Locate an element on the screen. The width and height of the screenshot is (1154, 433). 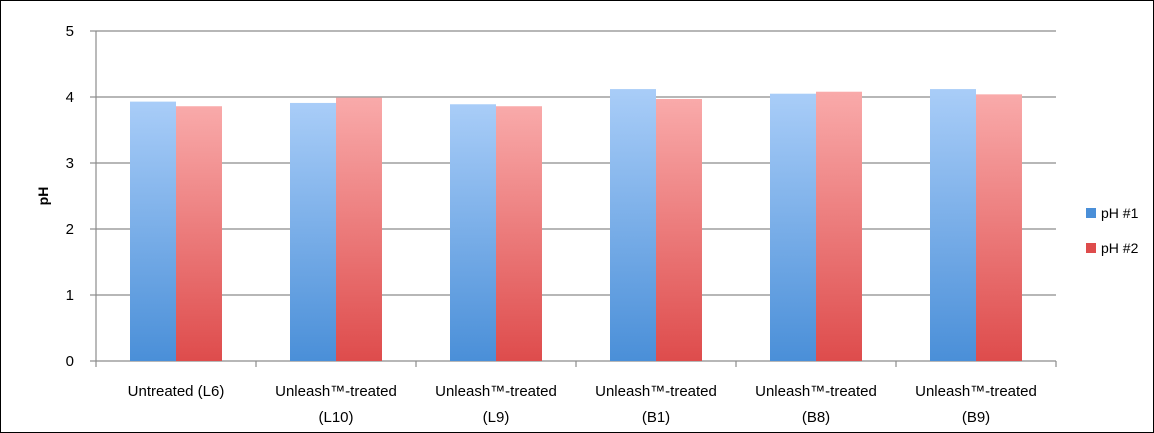
x-tick-label: (B1) is located at coordinates (656, 417).